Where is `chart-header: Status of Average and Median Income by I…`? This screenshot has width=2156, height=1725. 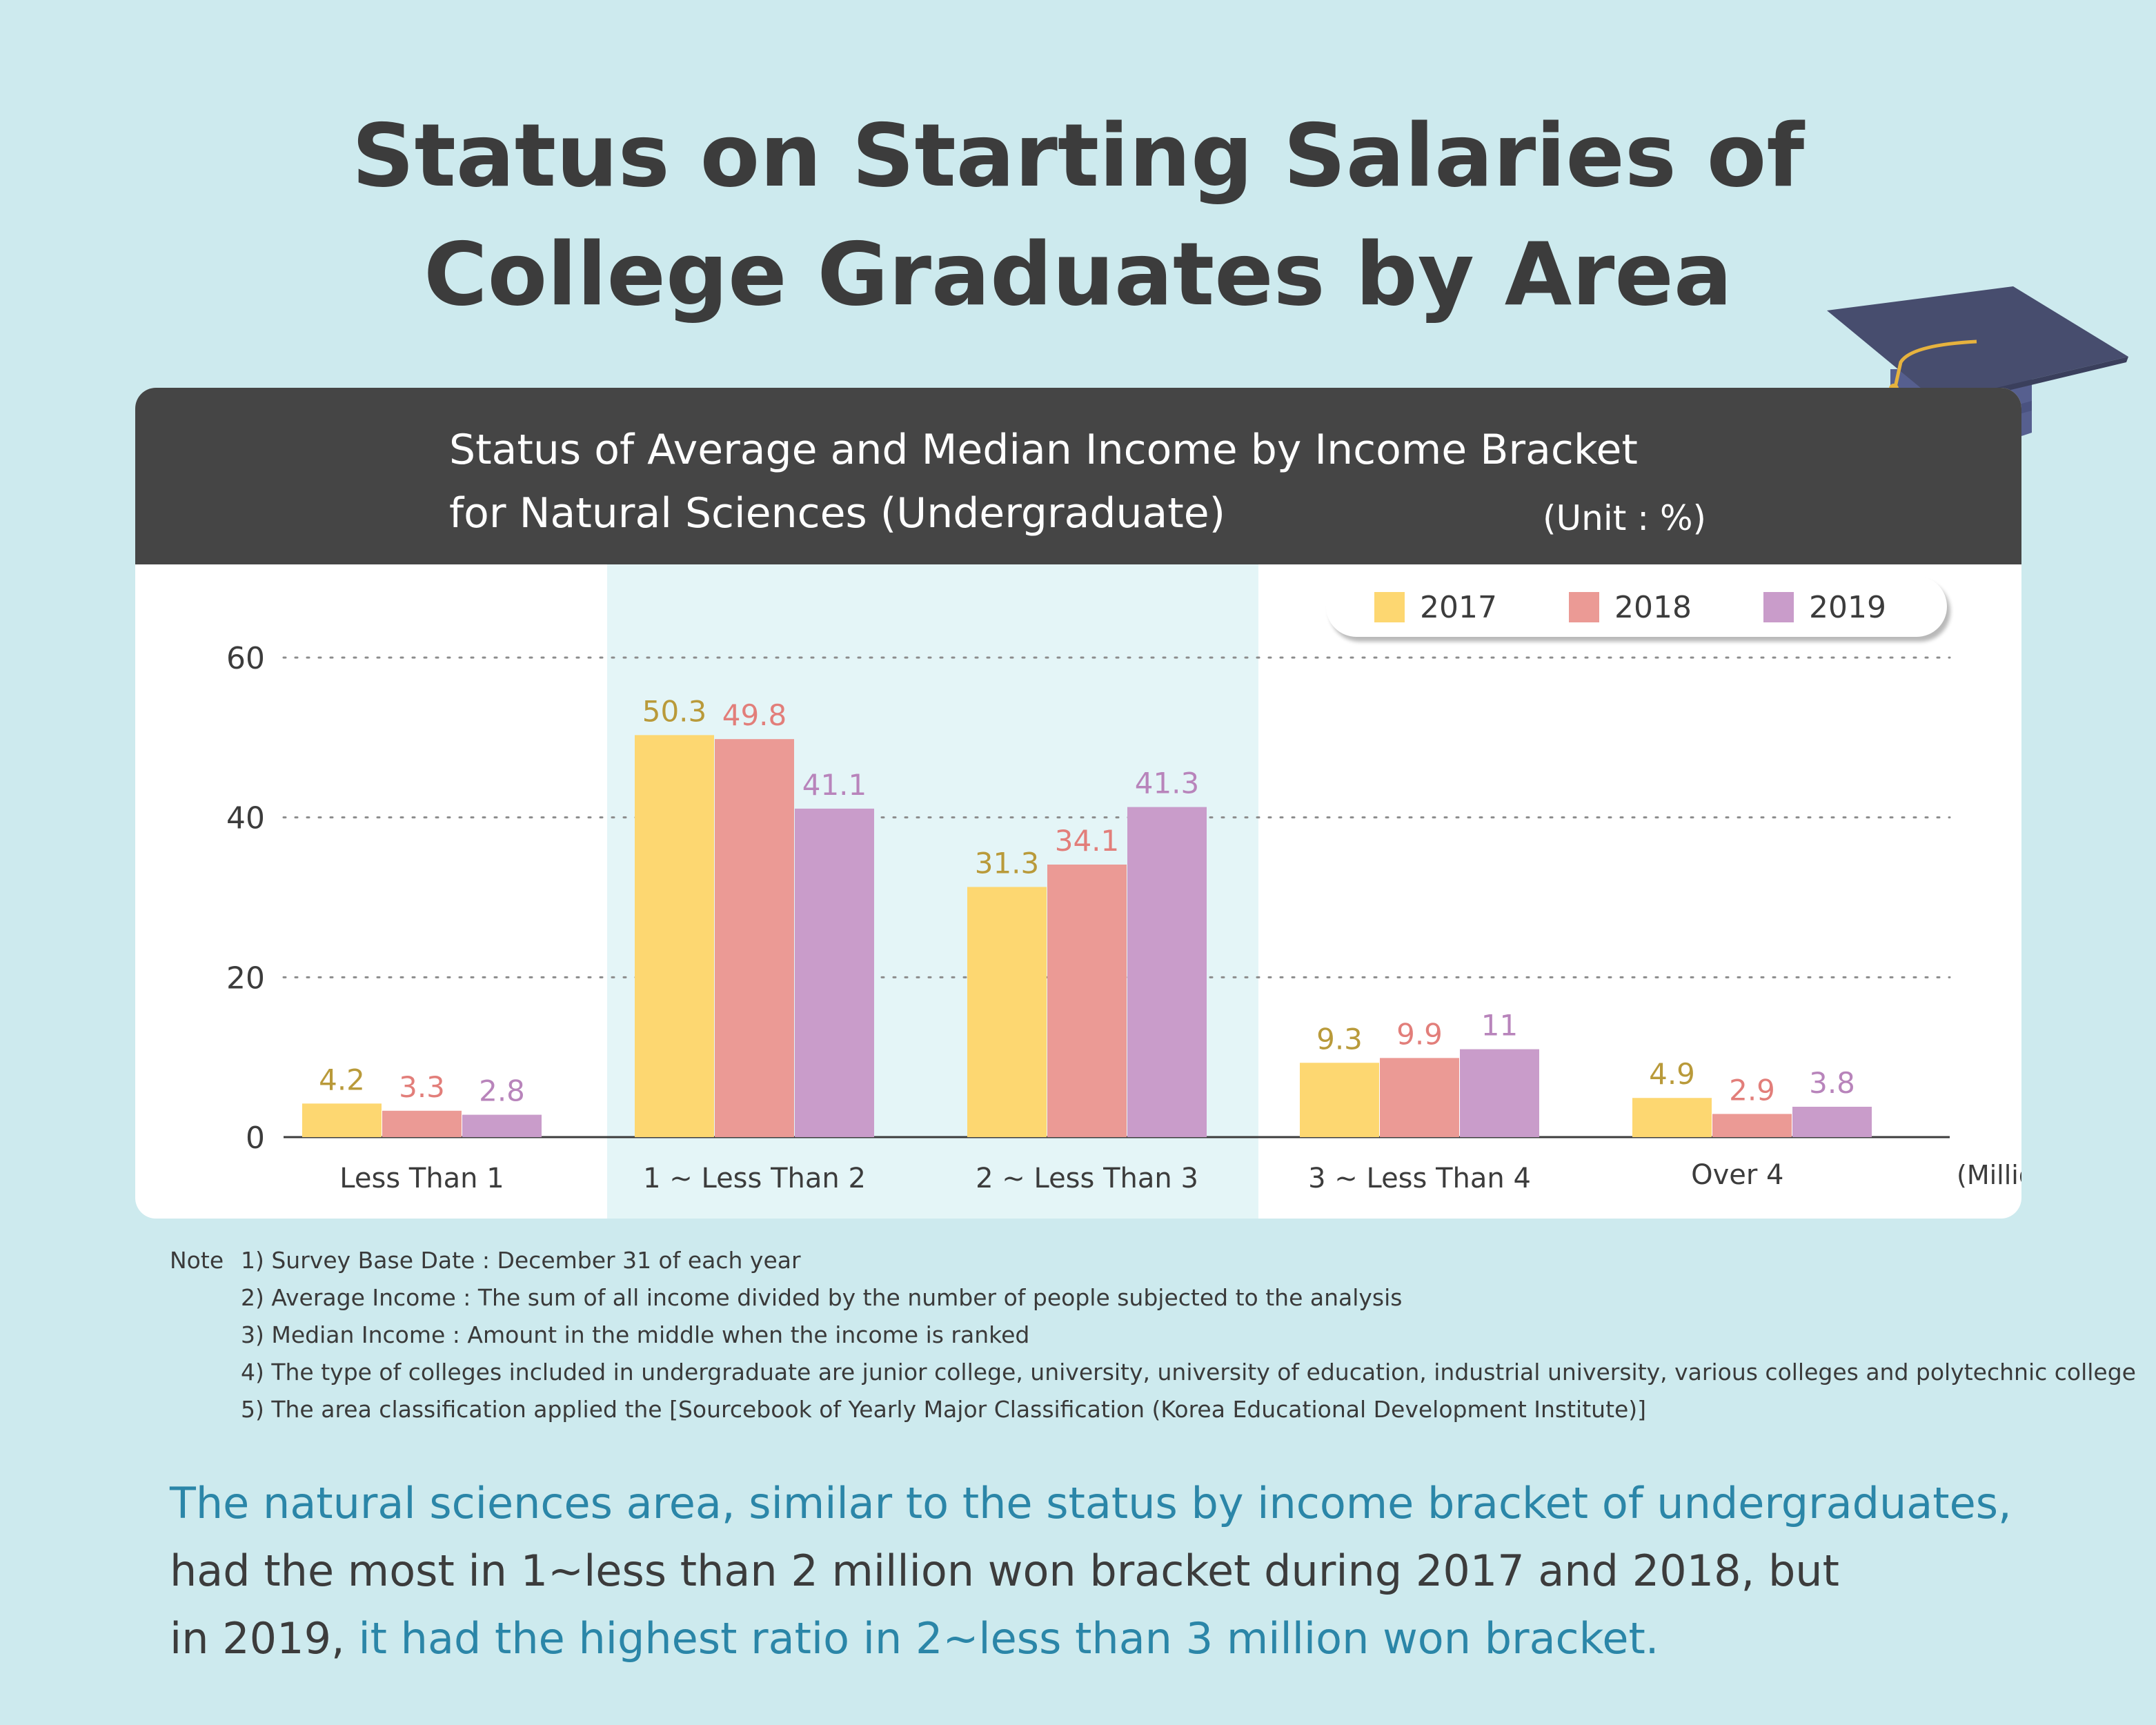
chart-header: Status of Average and Median Income by I… is located at coordinates (1078, 476).